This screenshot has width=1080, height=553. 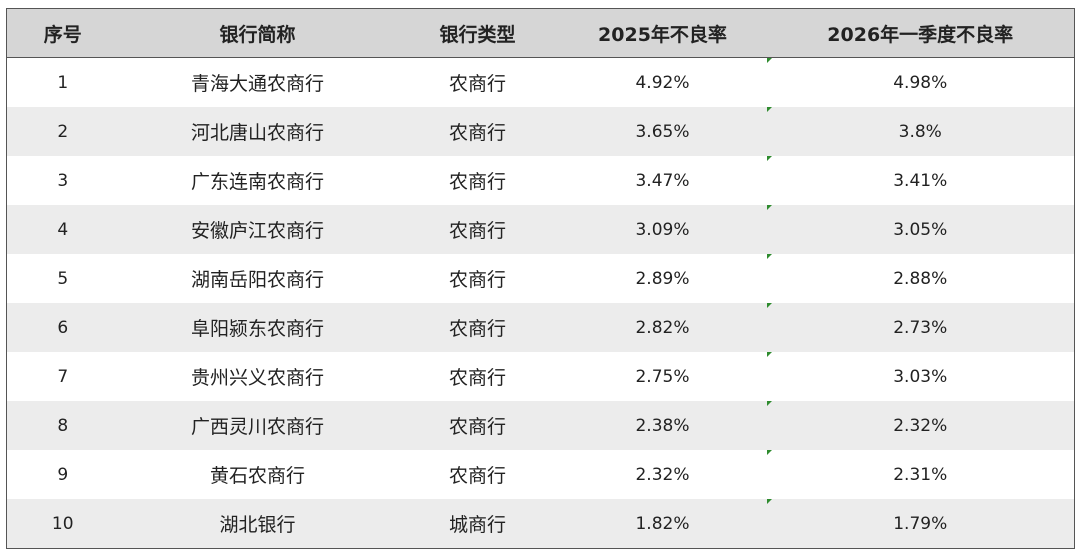 What do you see at coordinates (257, 280) in the screenshot?
I see `table-cell: 湖南岳阳农商行` at bounding box center [257, 280].